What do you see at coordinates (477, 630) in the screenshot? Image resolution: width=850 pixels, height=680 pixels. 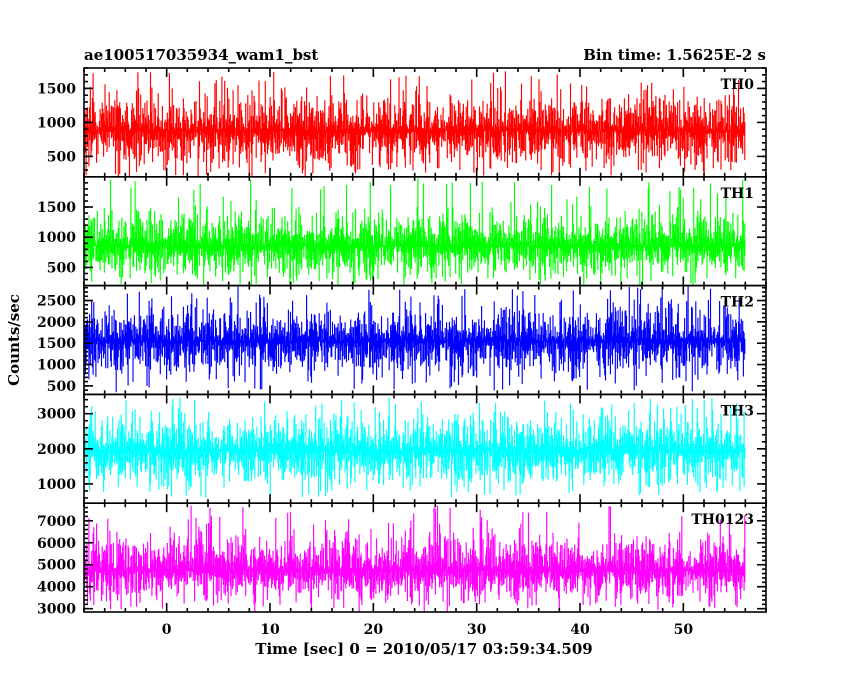 I see `x-tick-label: 30` at bounding box center [477, 630].